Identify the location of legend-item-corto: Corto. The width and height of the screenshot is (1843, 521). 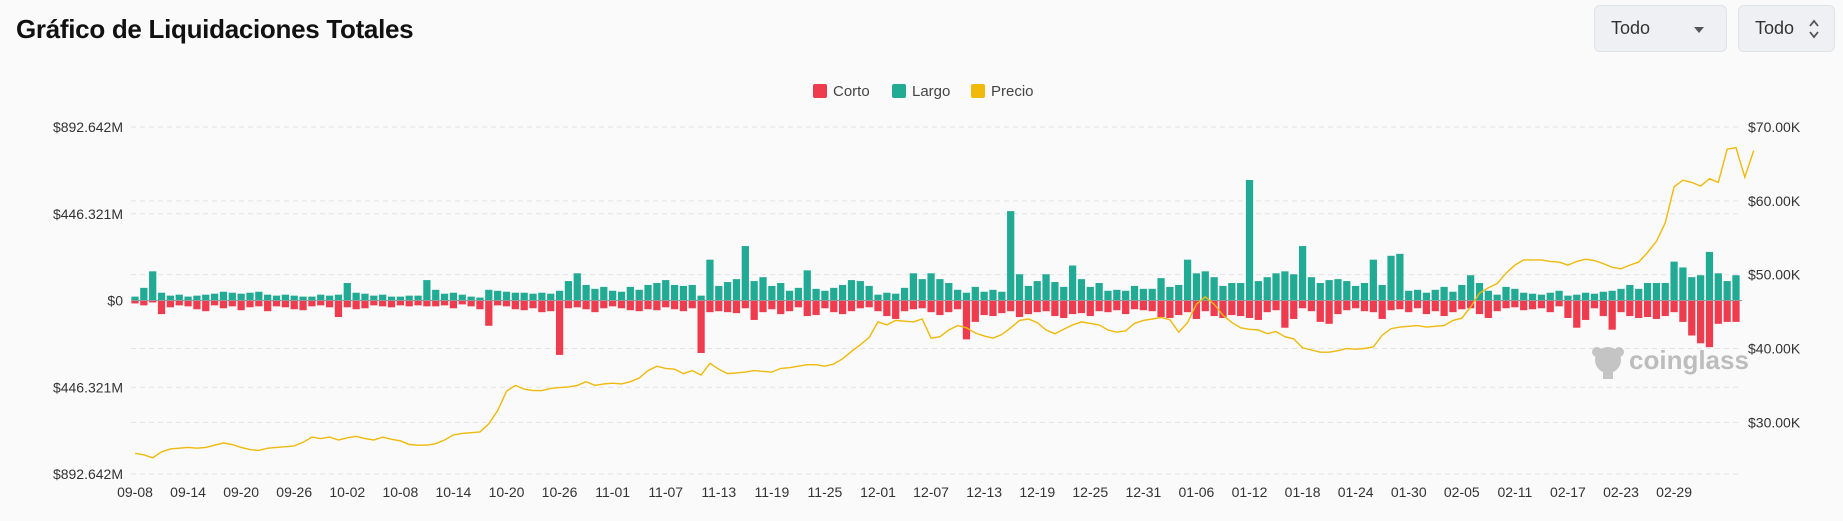
(841, 91).